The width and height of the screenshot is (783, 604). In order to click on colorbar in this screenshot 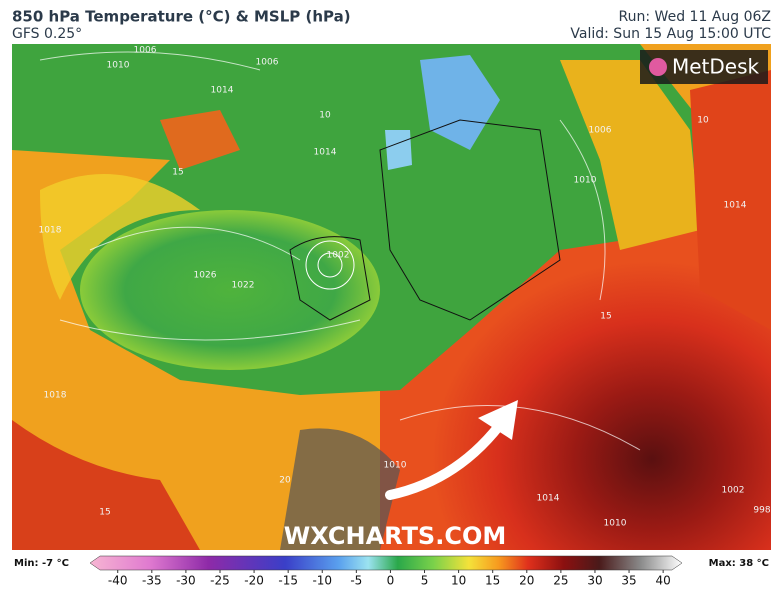, I will do `click(386, 563)`.